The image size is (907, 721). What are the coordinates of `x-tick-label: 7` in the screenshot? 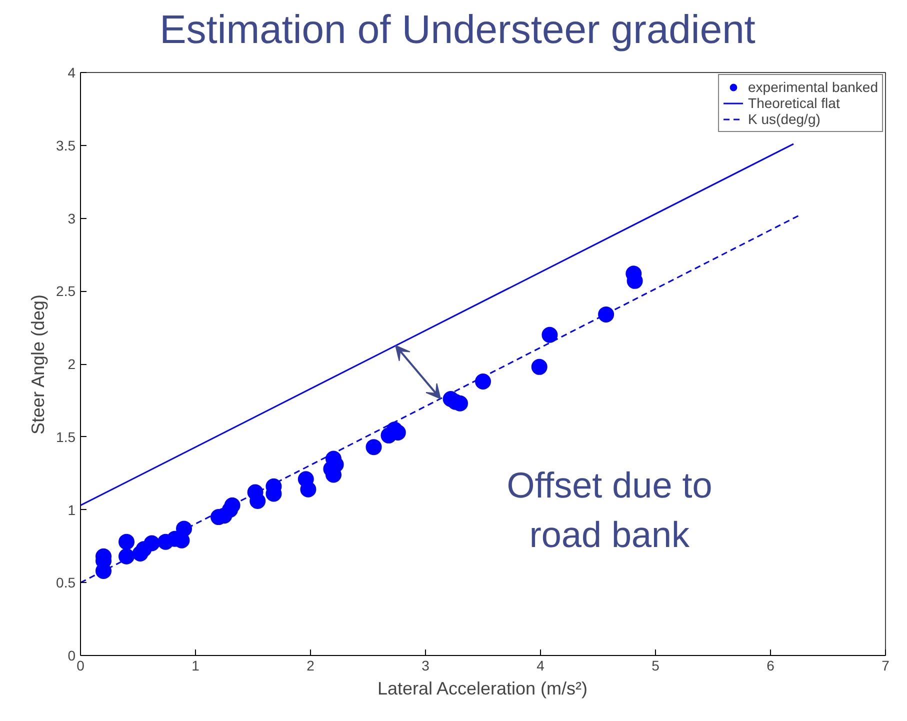 It's located at (886, 666).